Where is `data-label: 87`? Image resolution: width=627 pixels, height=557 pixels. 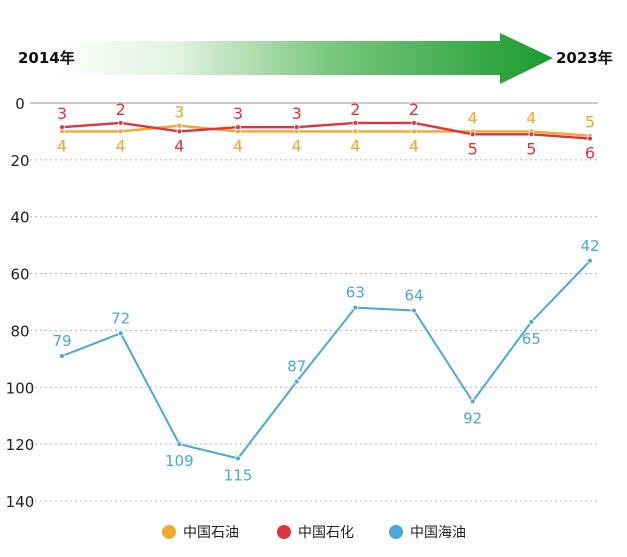 data-label: 87 is located at coordinates (296, 367).